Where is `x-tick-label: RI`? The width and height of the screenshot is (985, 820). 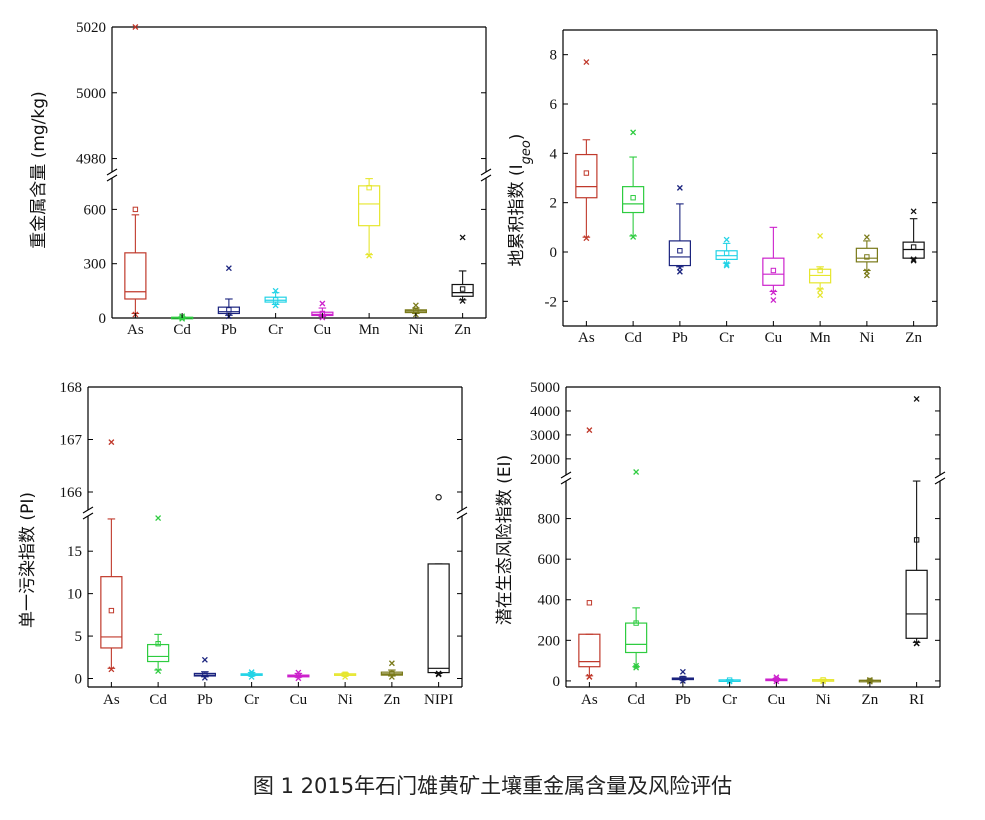 x-tick-label: RI is located at coordinates (916, 700).